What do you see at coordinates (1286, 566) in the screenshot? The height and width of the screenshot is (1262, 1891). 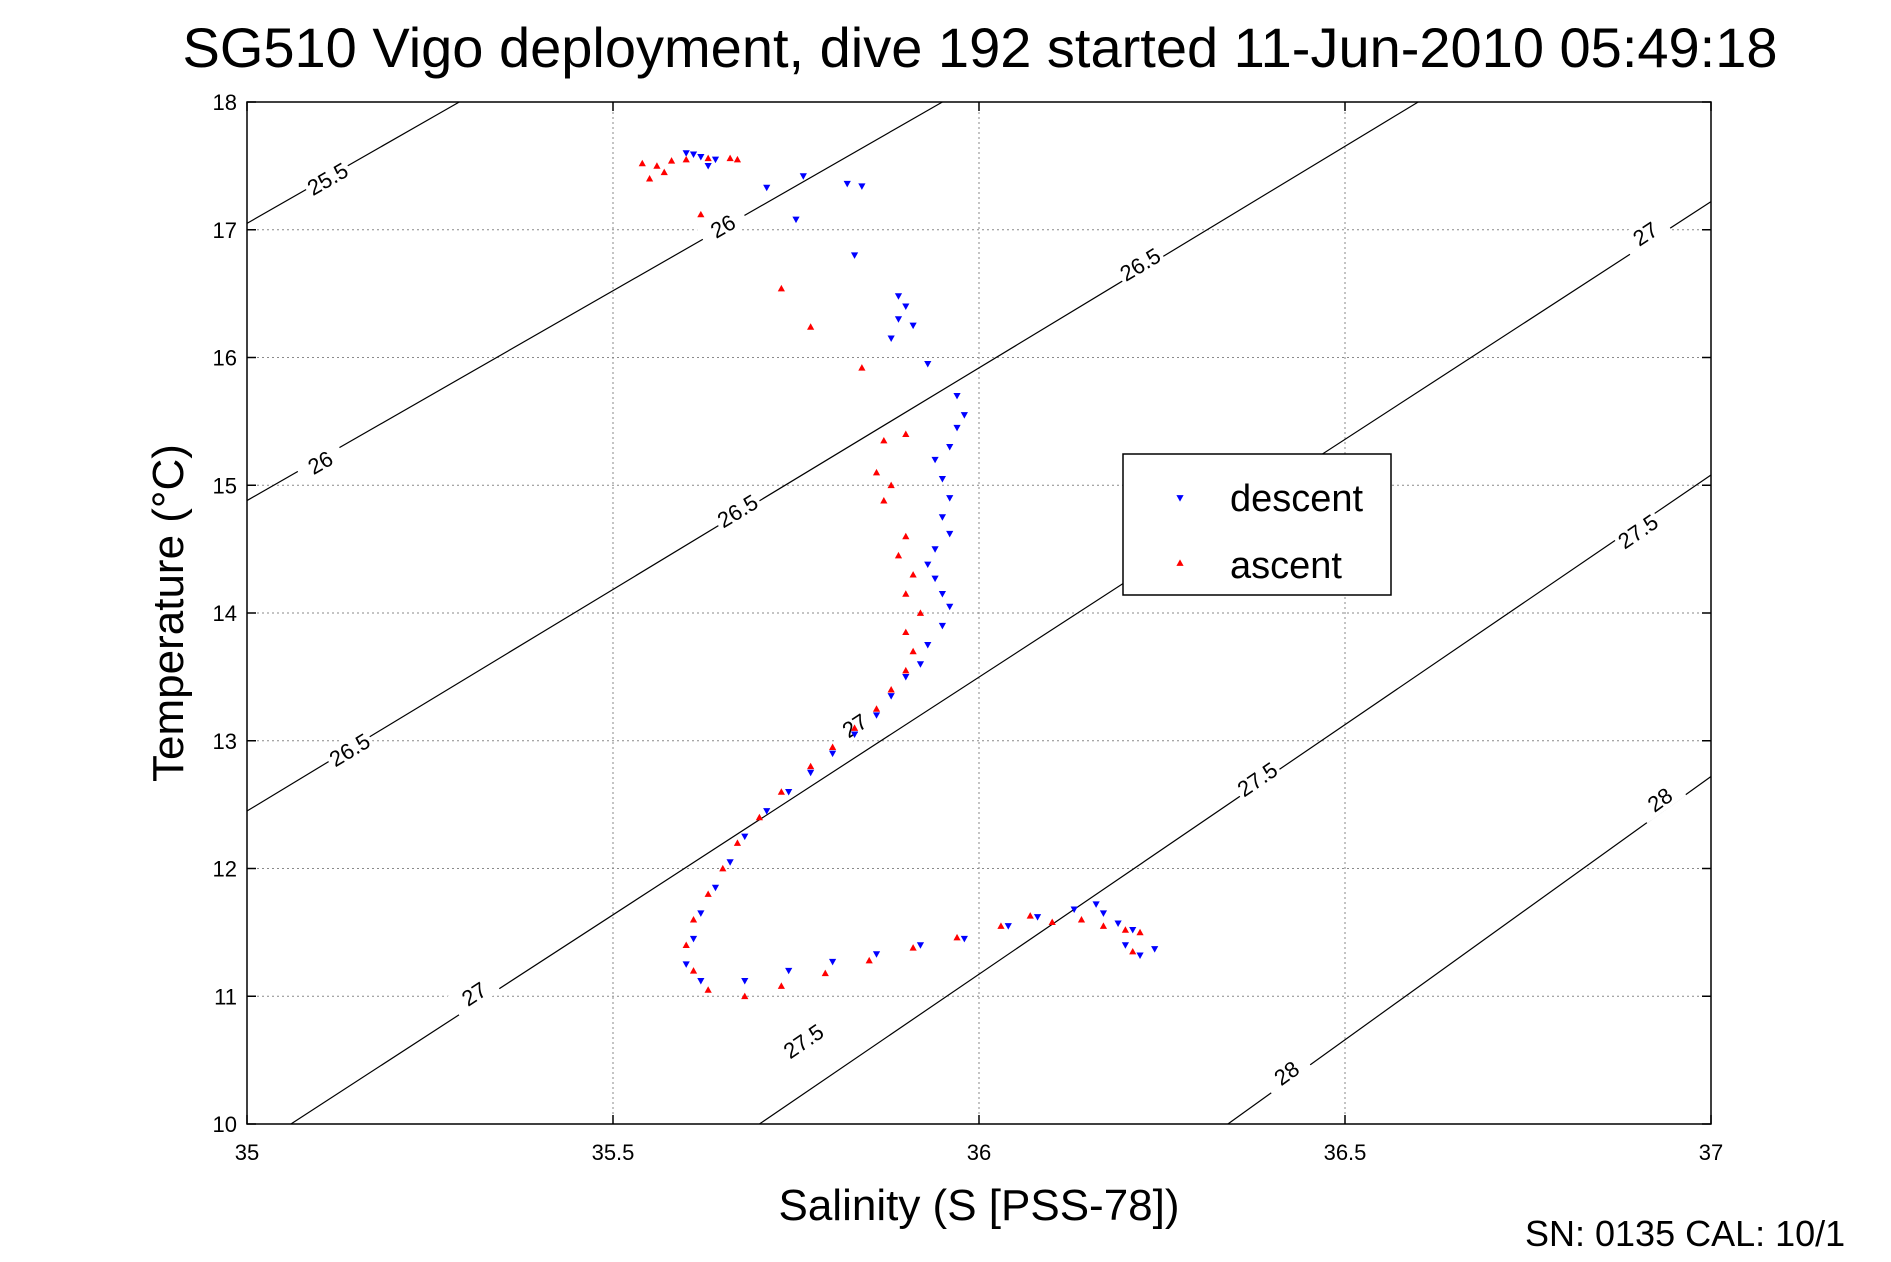 I see `legend-ascent-label: ascent` at bounding box center [1286, 566].